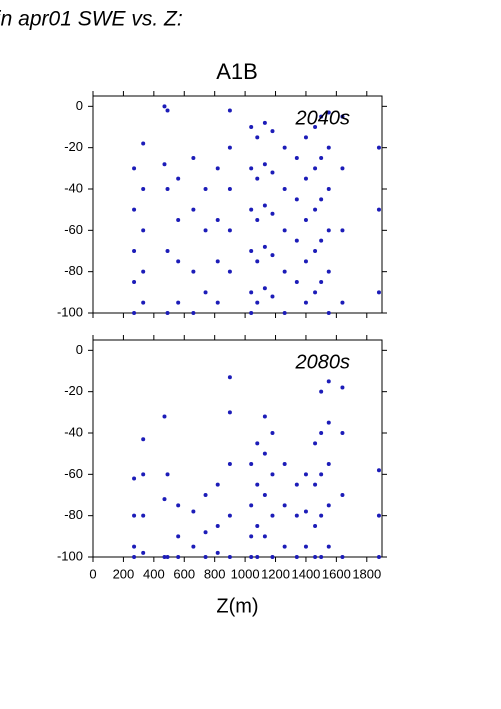  What do you see at coordinates (70, 311) in the screenshot?
I see `y-tick-label: -100` at bounding box center [70, 311].